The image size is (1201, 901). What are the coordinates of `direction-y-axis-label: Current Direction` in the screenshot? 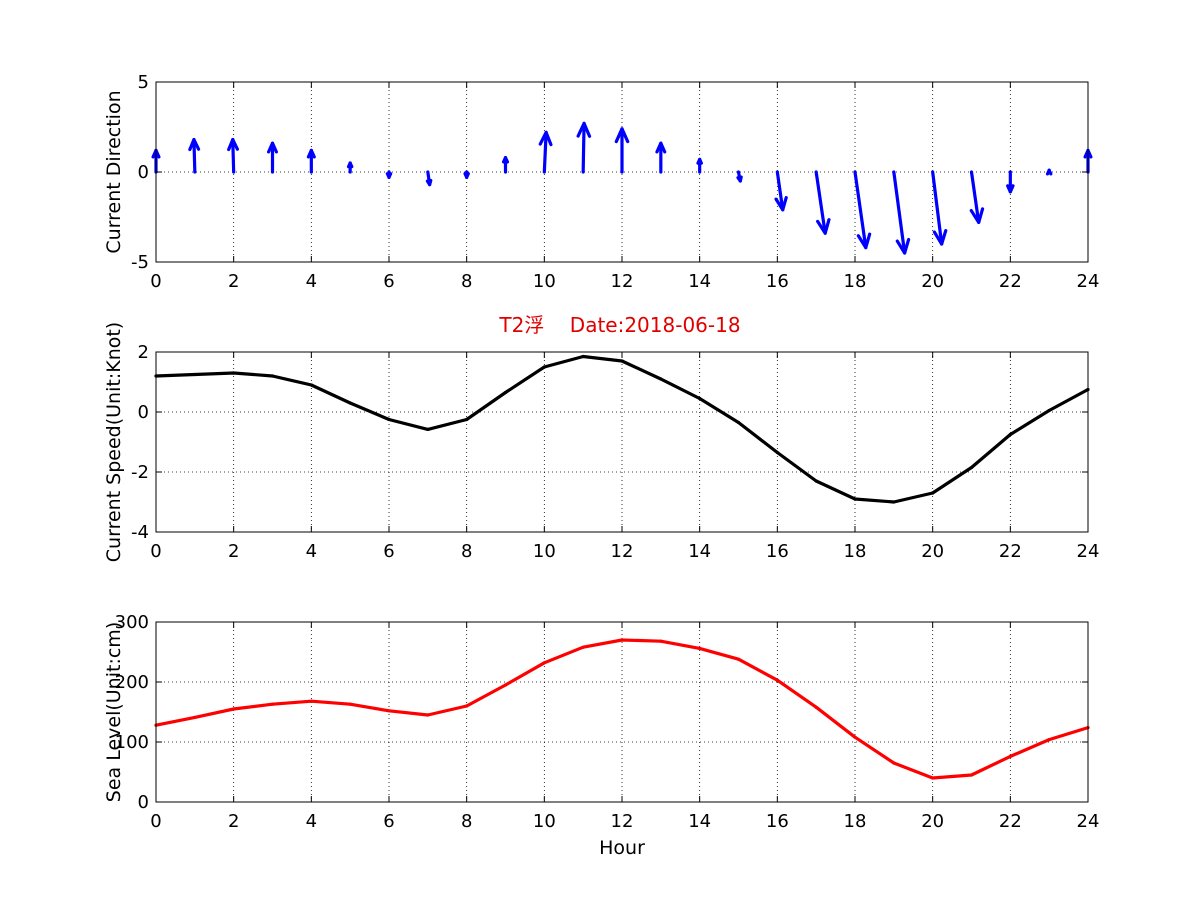 It's located at (114, 171).